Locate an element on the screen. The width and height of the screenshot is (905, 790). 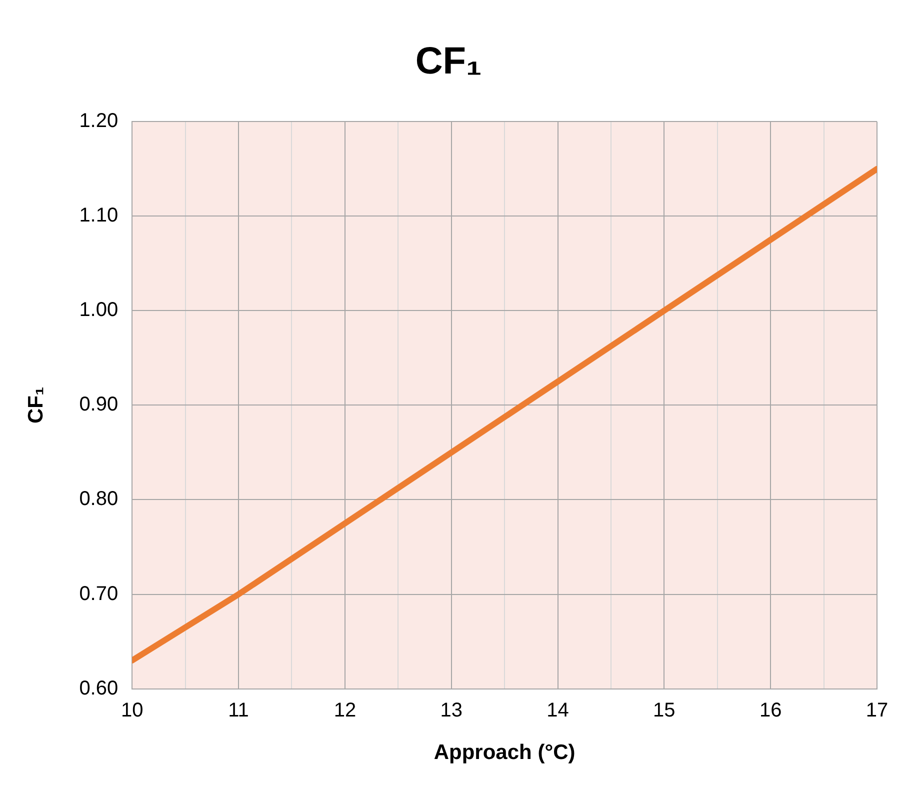
y-tick-label: 0.70 is located at coordinates (98, 593).